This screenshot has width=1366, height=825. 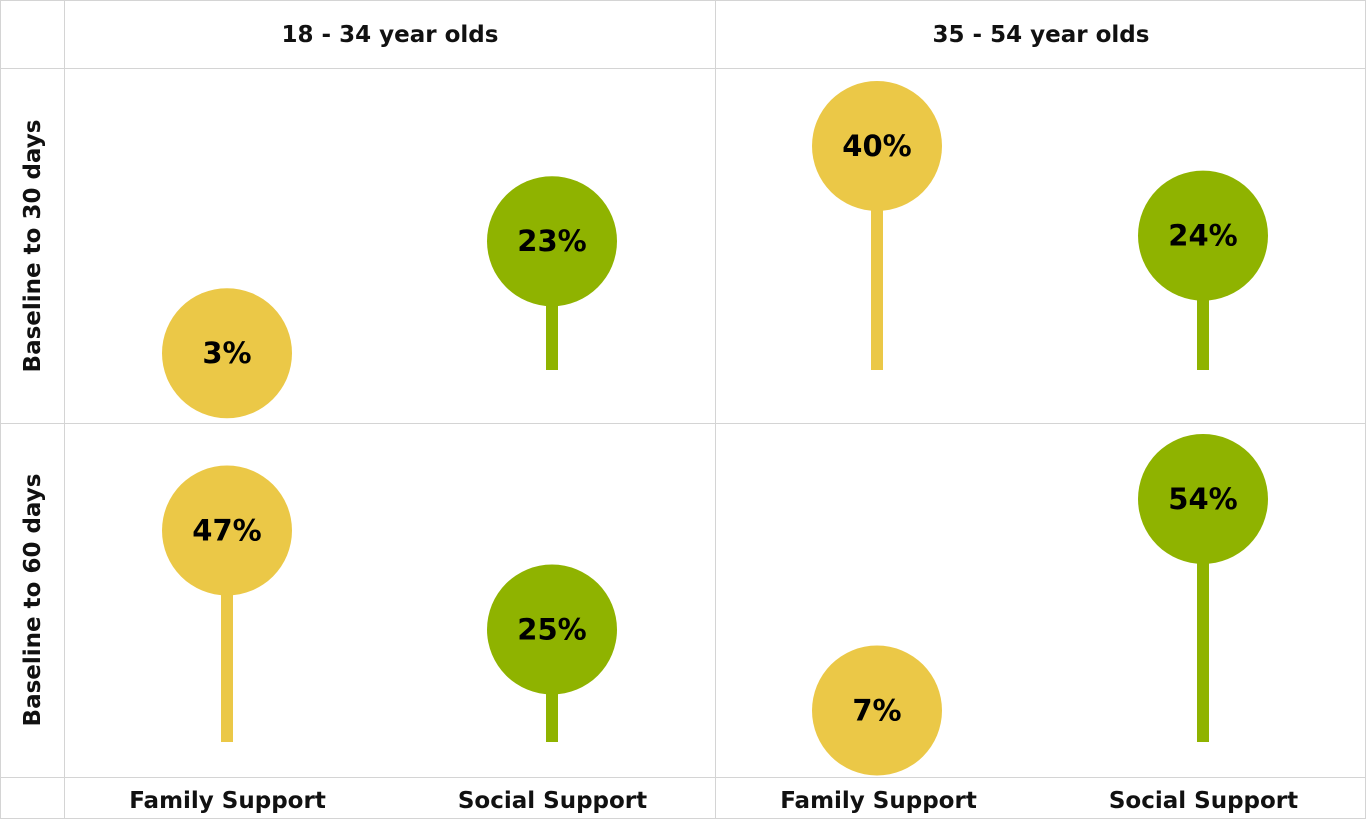 I want to click on data-label-social-support: 25%, so click(x=551, y=630).